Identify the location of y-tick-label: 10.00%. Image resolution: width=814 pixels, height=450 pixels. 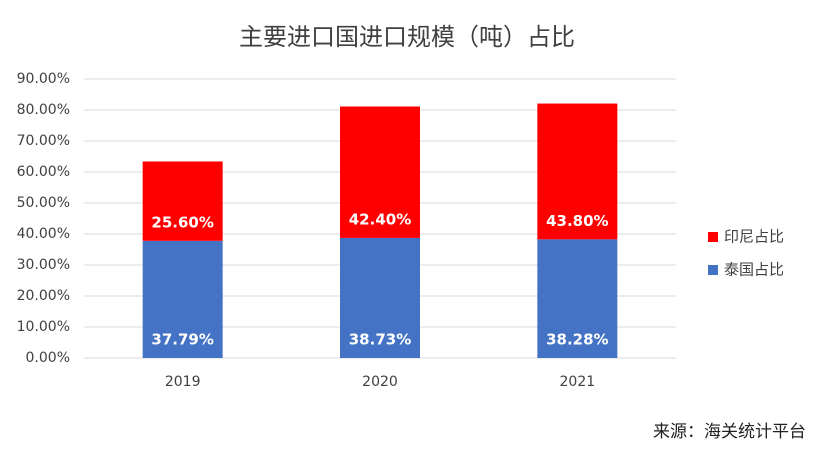
(43, 327).